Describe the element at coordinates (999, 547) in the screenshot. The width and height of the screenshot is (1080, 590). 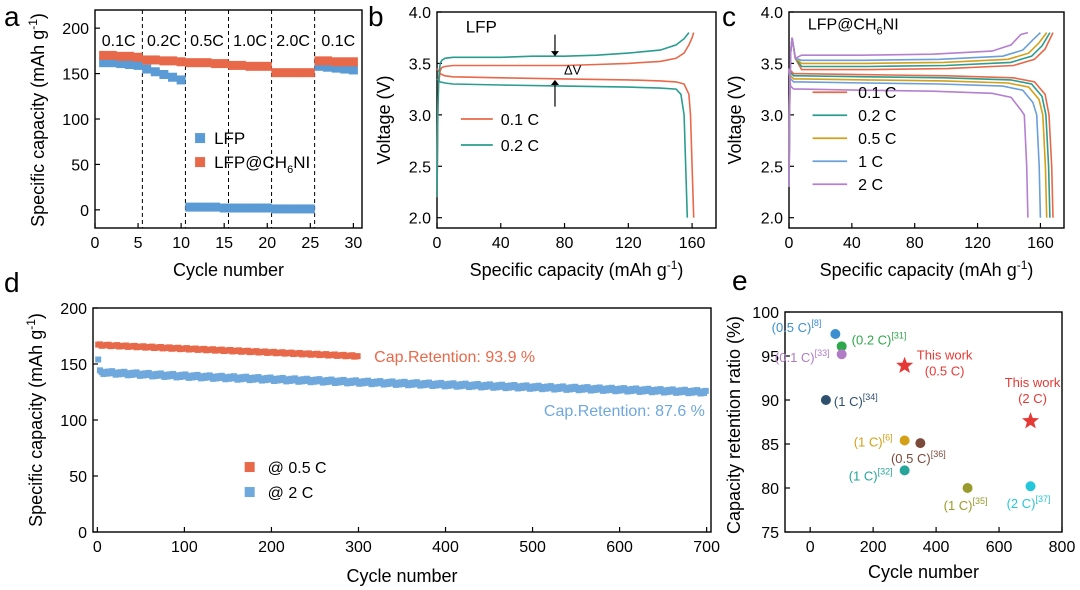
I see `x-tick-label: 600` at that location.